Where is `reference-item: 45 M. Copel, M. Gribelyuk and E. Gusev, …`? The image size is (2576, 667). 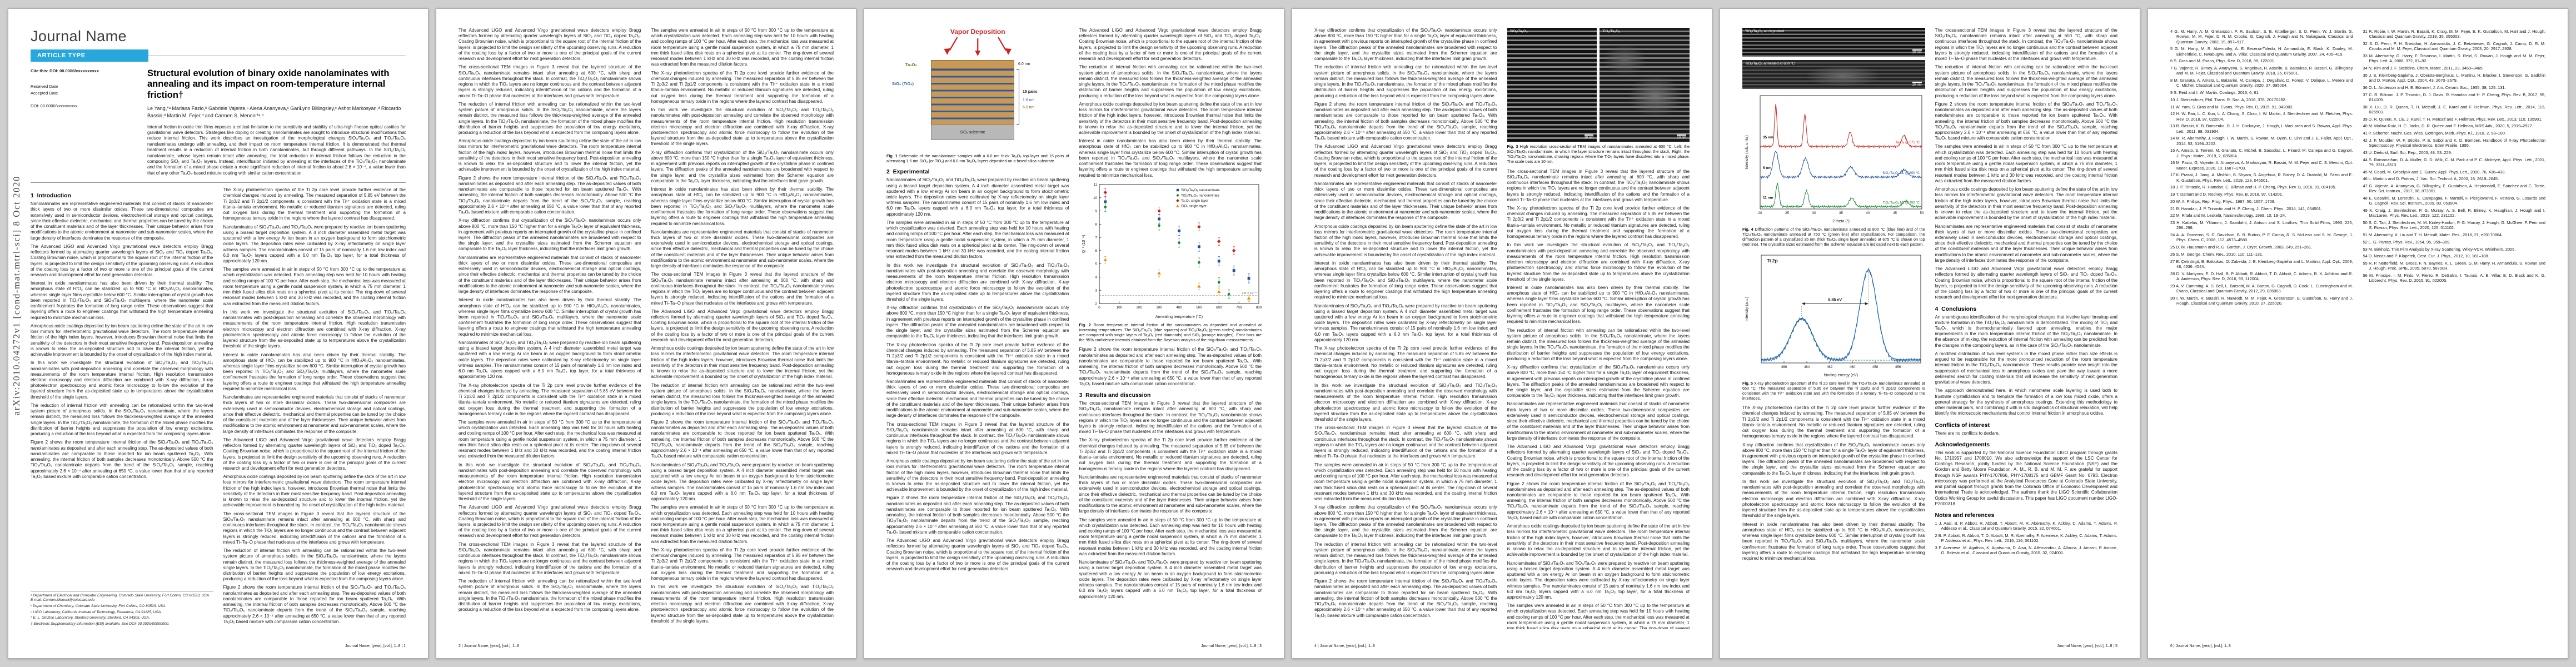
reference-item: 45 M. Copel, M. Gribelyuk and E. Gusev, … is located at coordinates (2434, 172).